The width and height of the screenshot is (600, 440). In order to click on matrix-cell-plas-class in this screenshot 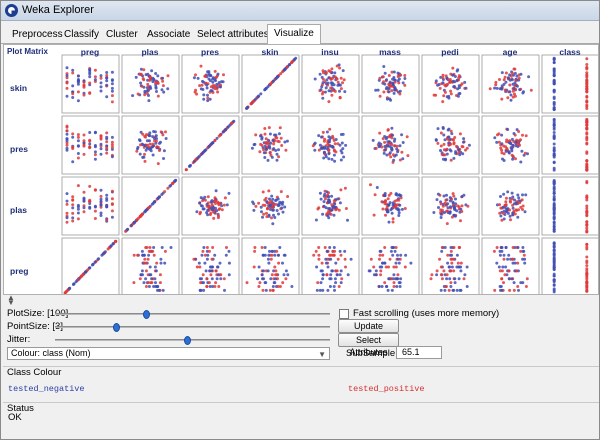, I will do `click(570, 206)`.